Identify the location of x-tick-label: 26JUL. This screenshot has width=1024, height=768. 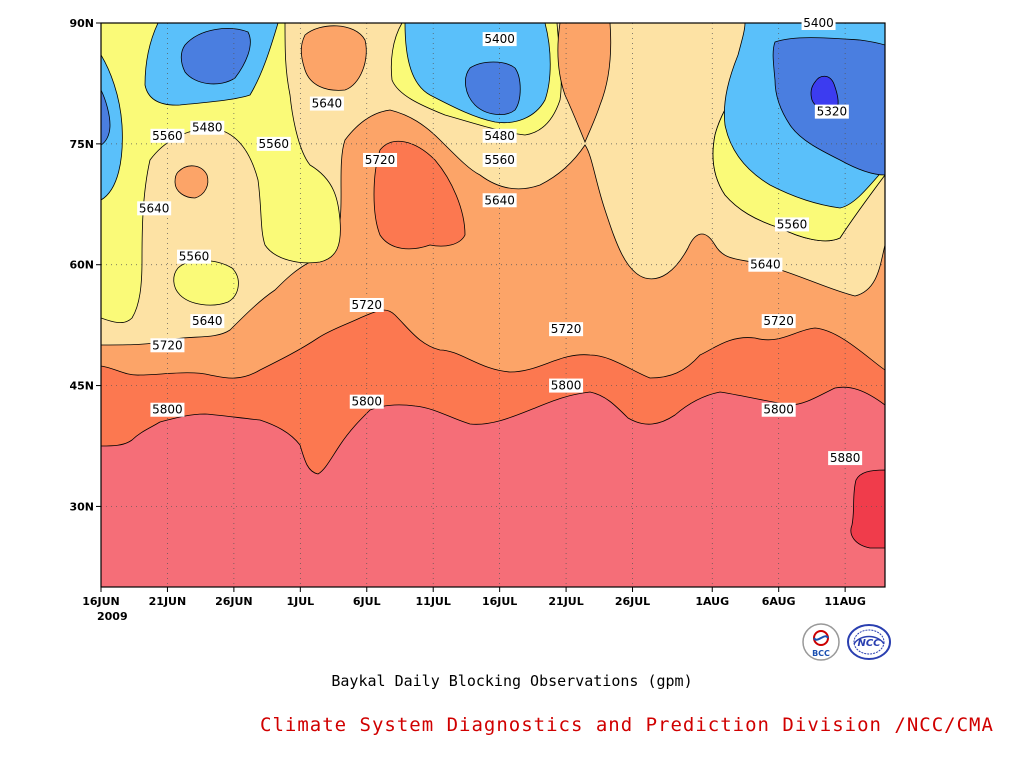
(632, 601).